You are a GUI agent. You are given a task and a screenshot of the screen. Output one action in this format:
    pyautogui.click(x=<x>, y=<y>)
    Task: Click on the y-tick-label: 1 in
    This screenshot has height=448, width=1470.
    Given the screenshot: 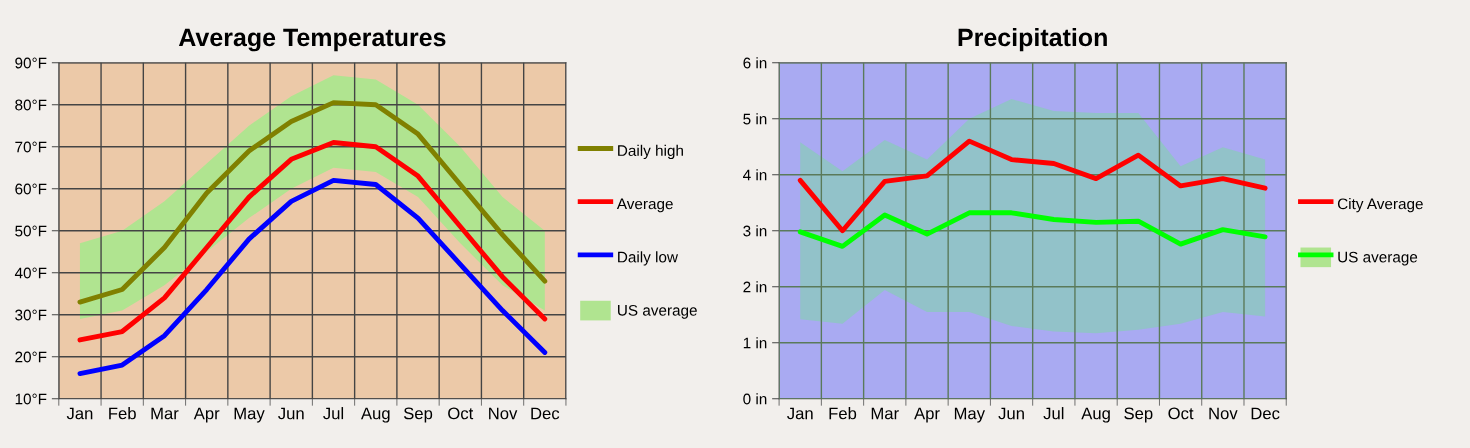 What is the action you would take?
    pyautogui.click(x=755, y=343)
    